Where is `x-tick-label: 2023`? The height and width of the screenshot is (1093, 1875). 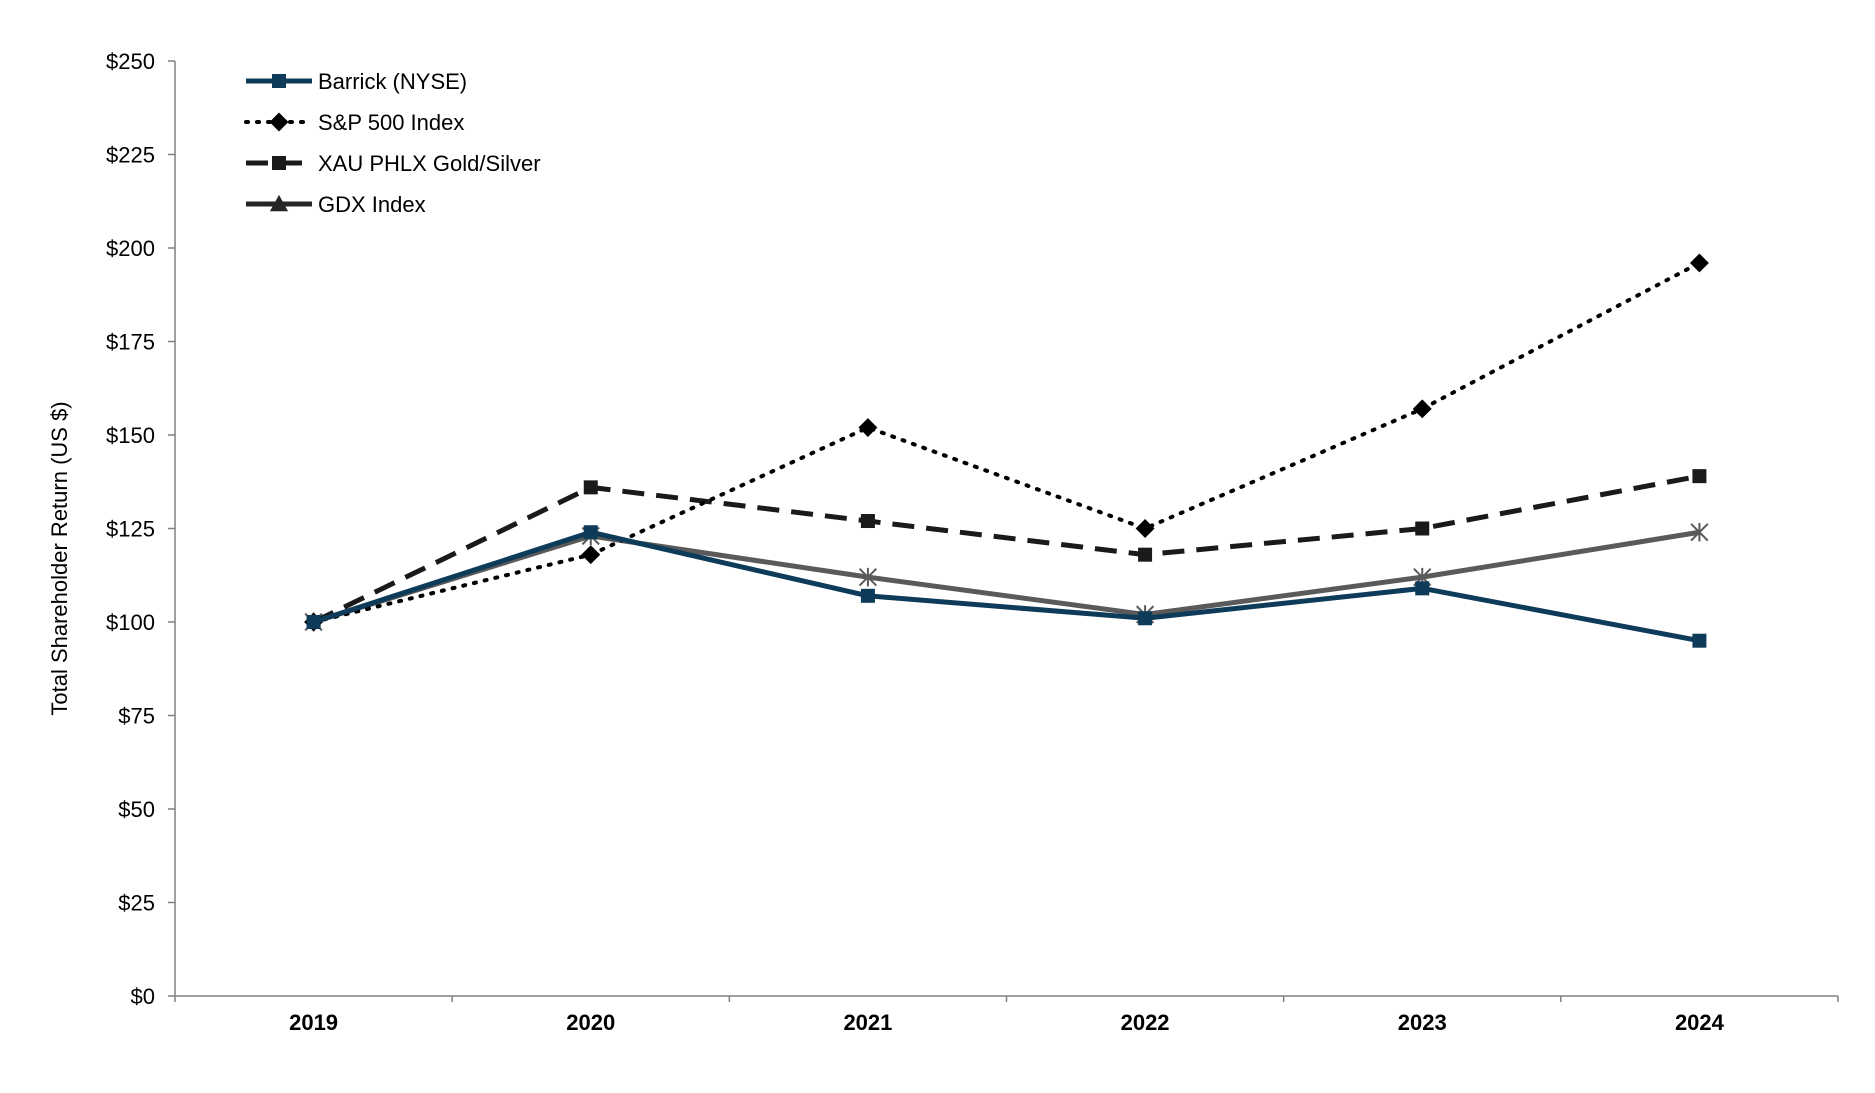
x-tick-label: 2023 is located at coordinates (1422, 1022).